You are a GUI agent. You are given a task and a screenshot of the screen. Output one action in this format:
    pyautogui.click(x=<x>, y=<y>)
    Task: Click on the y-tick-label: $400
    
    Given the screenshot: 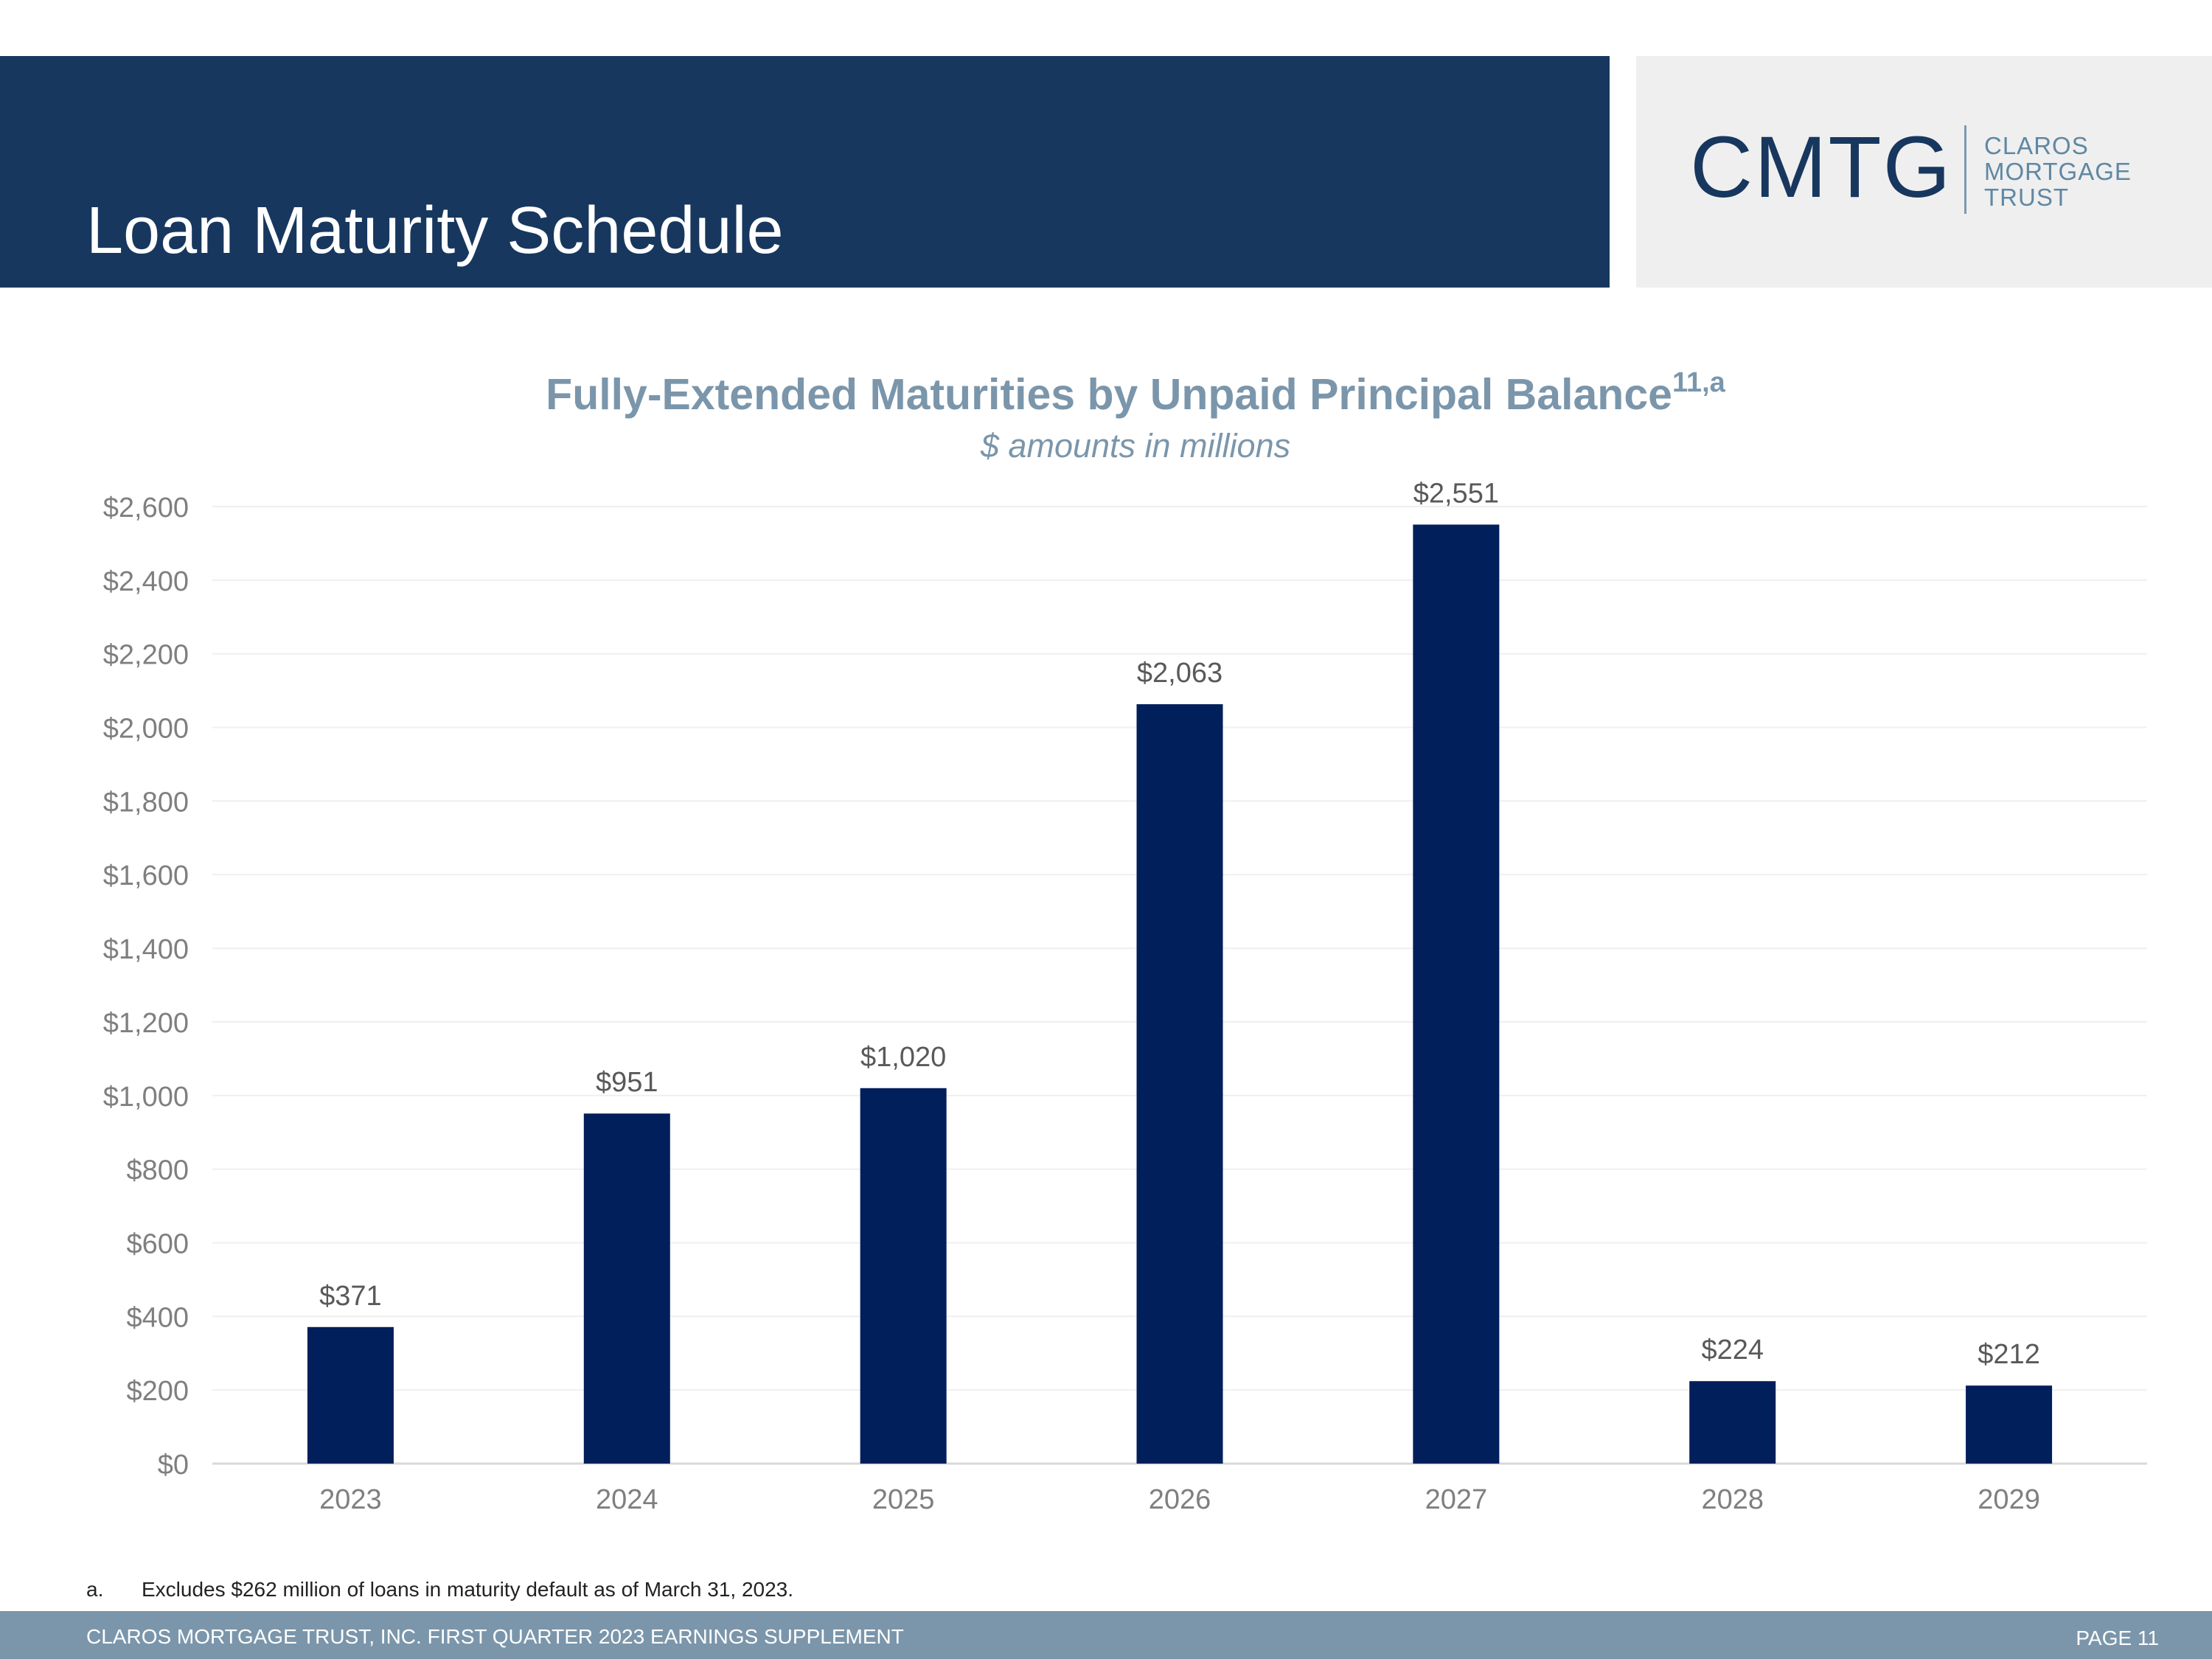 What is the action you would take?
    pyautogui.click(x=157, y=1317)
    